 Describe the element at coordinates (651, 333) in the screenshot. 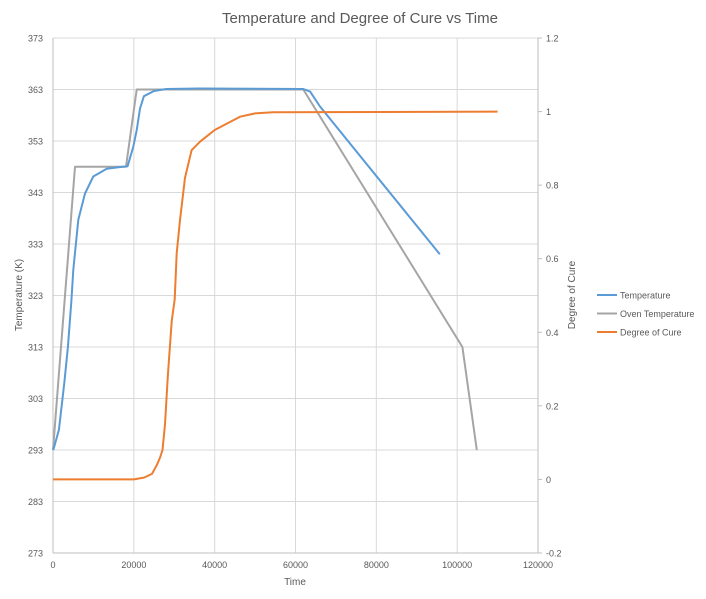

I see `legend-label: Degree of Cure` at that location.